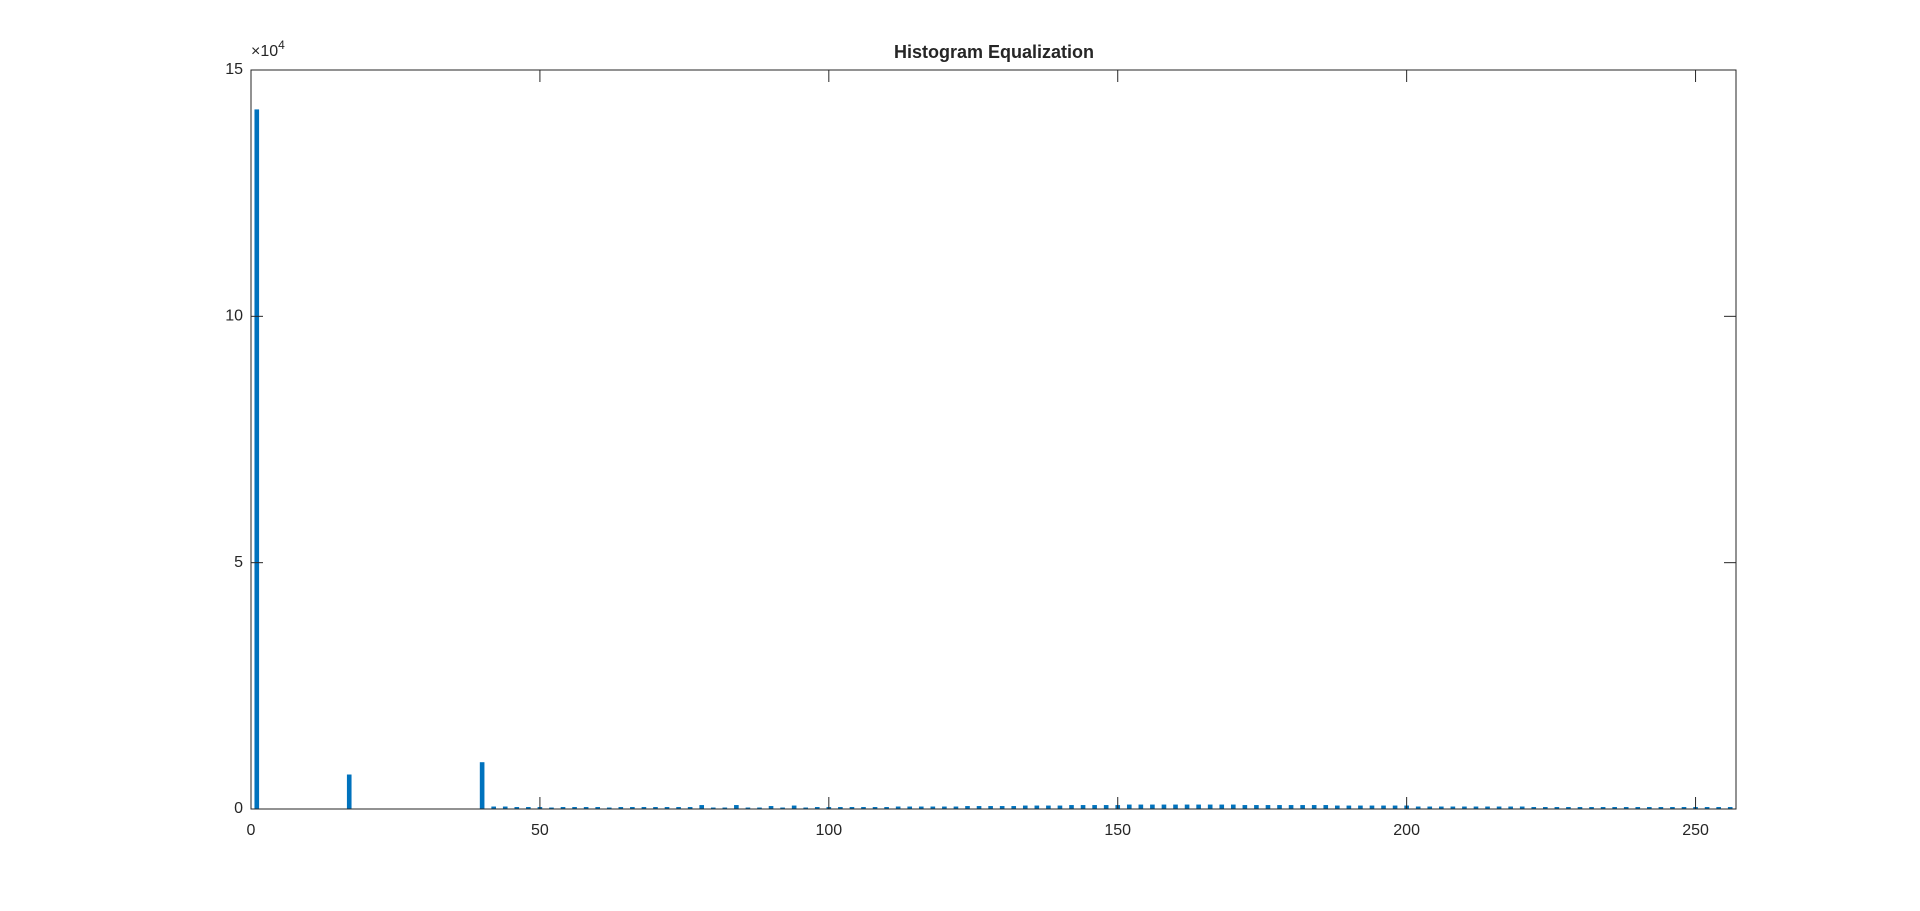 The image size is (1920, 911). What do you see at coordinates (281, 45) in the screenshot?
I see `y-multiplier-exponent: 4` at bounding box center [281, 45].